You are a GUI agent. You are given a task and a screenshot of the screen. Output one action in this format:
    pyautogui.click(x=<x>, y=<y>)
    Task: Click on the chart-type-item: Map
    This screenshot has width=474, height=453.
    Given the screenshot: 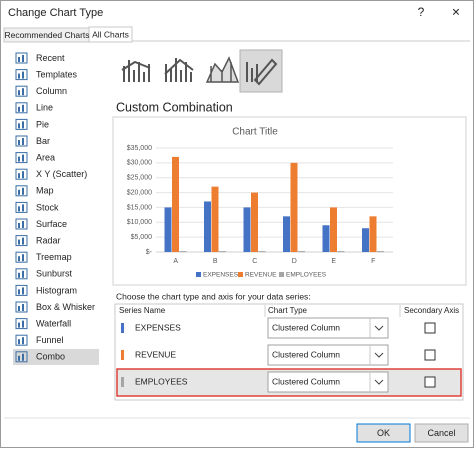 What is the action you would take?
    pyautogui.click(x=45, y=191)
    